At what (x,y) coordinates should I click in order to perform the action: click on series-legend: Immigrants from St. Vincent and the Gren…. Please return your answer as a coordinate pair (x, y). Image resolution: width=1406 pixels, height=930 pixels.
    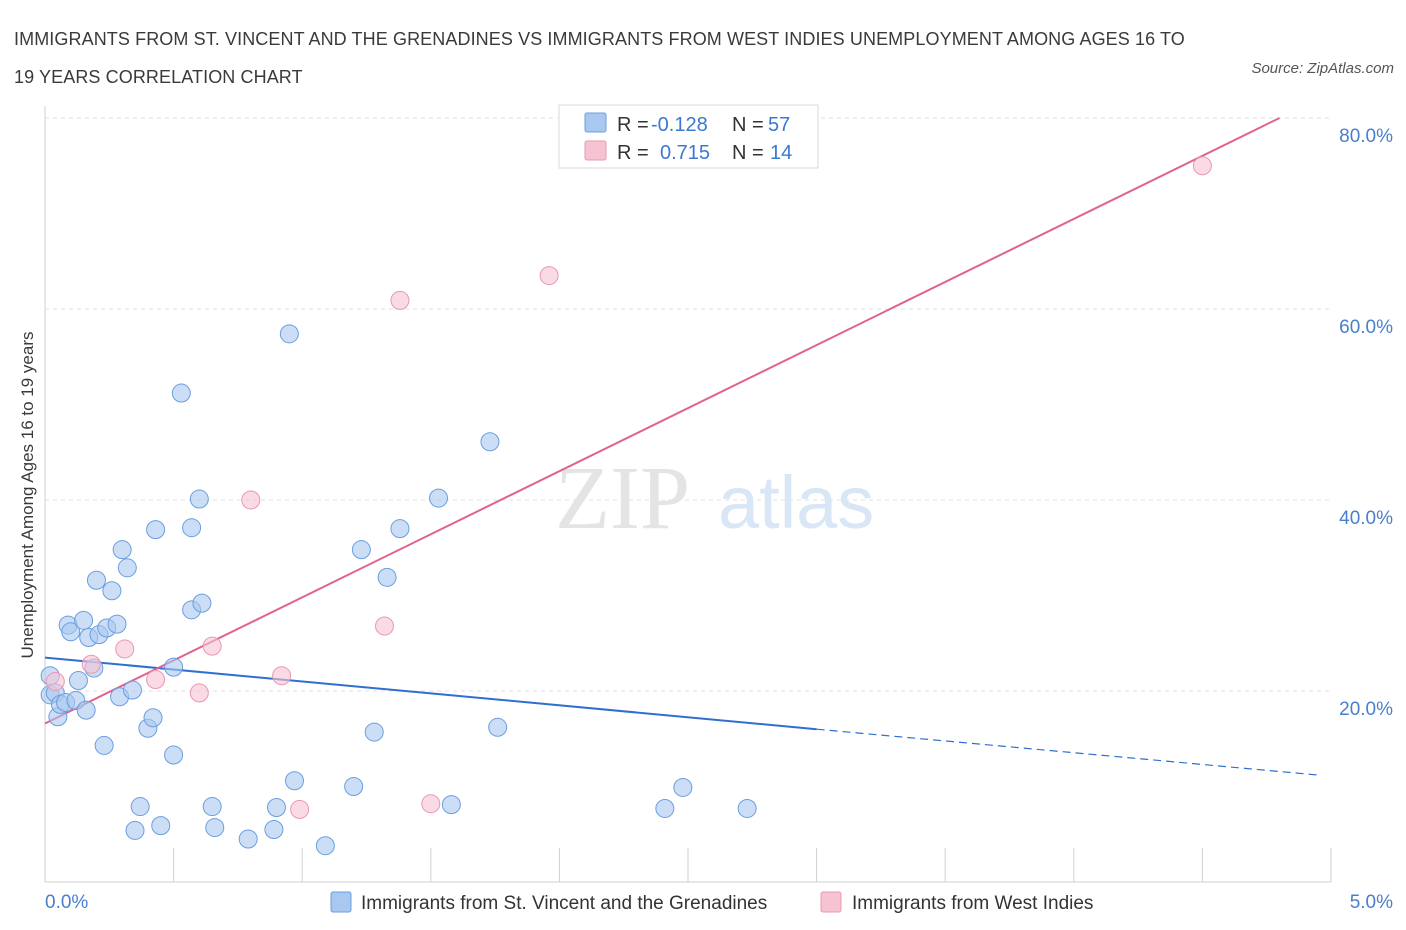
    Looking at the image, I should click on (711, 902).